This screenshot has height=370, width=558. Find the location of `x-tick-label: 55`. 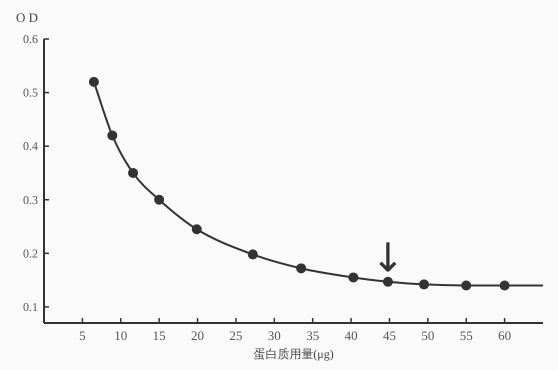

x-tick-label: 55 is located at coordinates (466, 335).